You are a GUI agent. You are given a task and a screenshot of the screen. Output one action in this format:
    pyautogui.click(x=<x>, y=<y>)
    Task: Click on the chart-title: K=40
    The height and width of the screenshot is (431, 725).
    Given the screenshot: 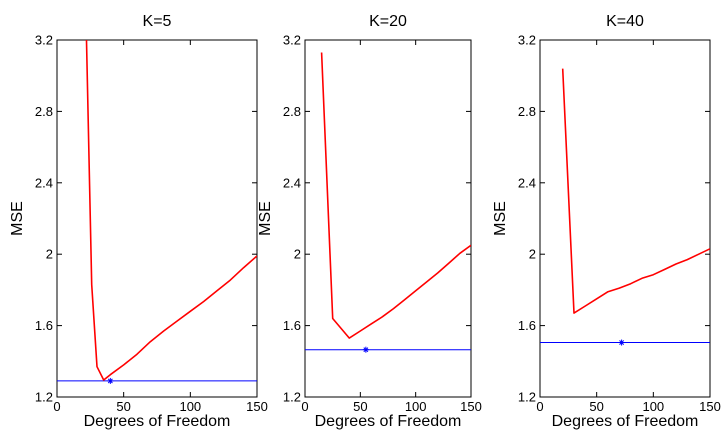 What is the action you would take?
    pyautogui.click(x=625, y=21)
    